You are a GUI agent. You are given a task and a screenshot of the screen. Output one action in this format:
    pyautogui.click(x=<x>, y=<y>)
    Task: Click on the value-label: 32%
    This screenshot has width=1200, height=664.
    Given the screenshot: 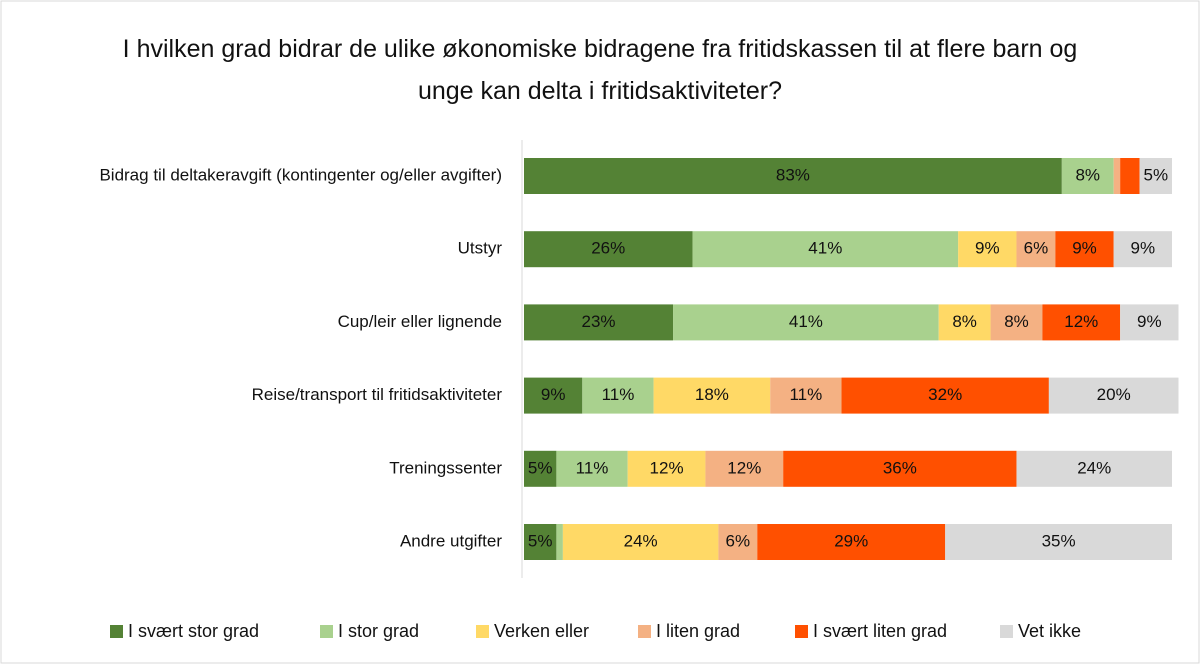 What is the action you would take?
    pyautogui.click(x=945, y=394)
    